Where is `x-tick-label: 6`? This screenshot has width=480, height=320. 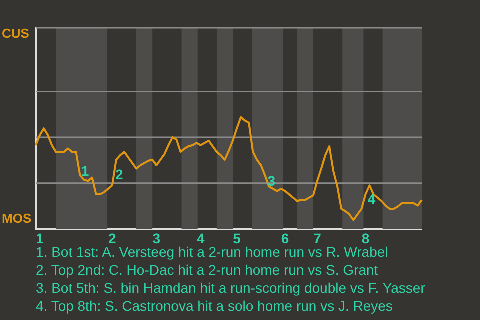 x-tick-label: 6 is located at coordinates (285, 238).